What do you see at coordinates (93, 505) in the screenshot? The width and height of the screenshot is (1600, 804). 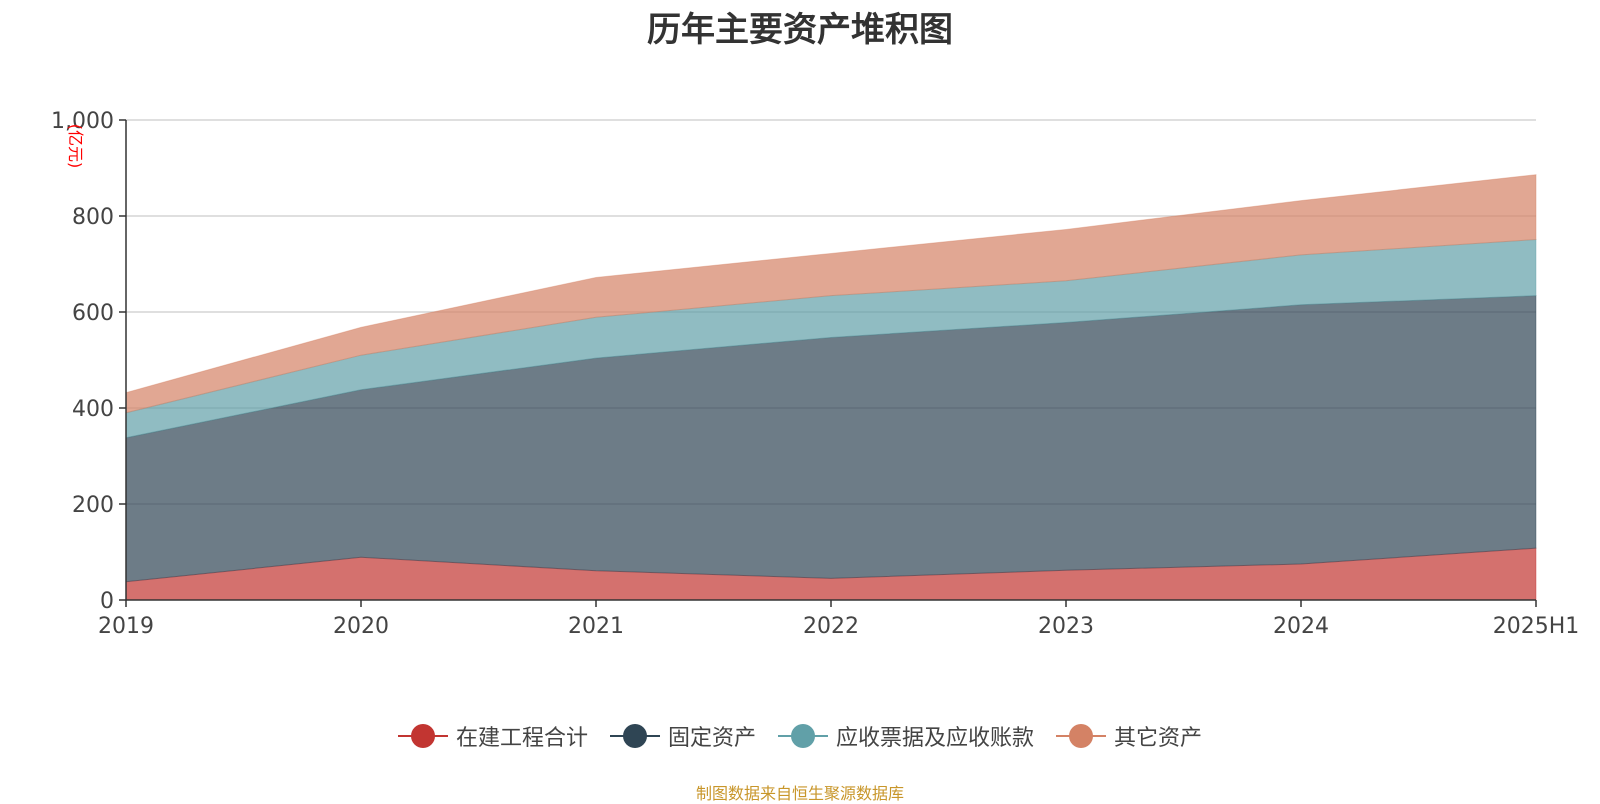 I see `y-tick-label: 200` at bounding box center [93, 505].